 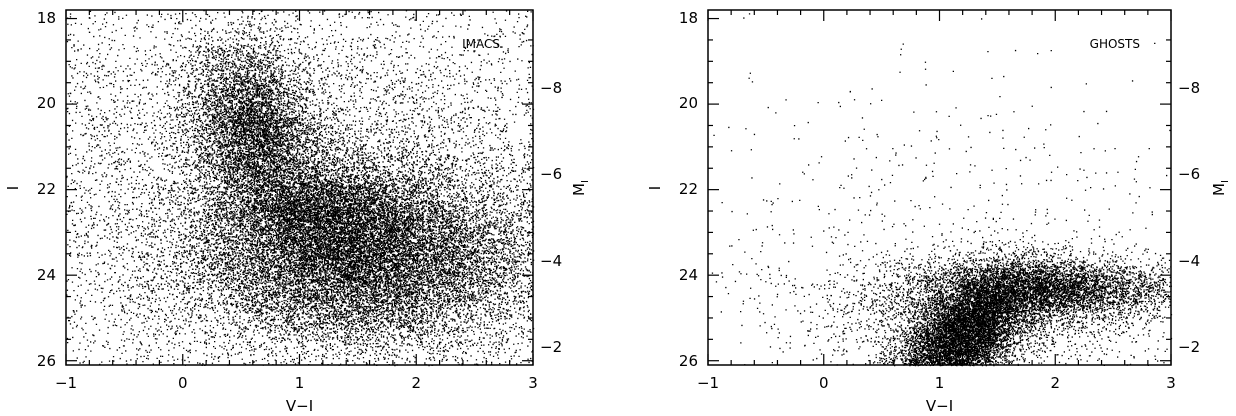 I want to click on panel-label-imacs: IMACS, so click(x=481, y=44).